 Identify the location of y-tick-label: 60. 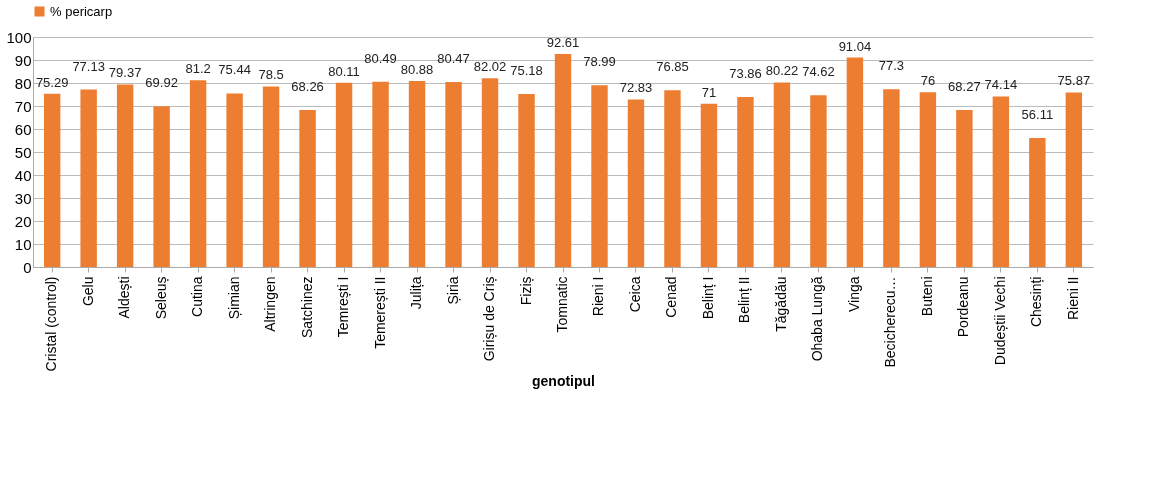
(23, 129).